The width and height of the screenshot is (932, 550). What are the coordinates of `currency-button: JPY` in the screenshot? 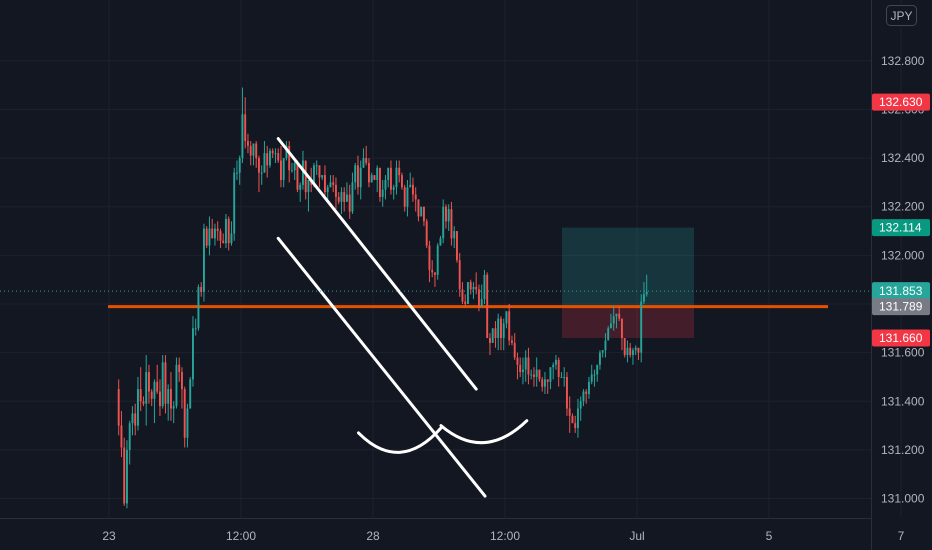 It's located at (901, 15).